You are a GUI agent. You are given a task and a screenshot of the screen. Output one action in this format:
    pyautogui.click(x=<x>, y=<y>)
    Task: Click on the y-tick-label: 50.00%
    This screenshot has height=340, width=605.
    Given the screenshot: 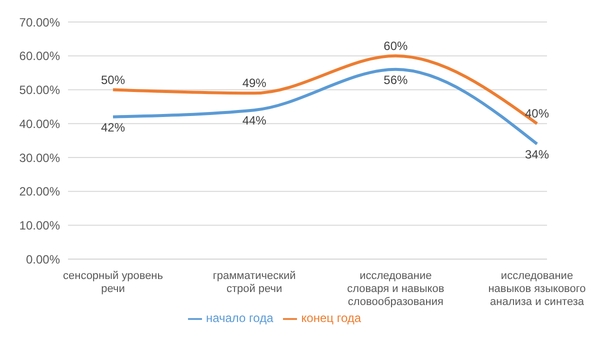 What is the action you would take?
    pyautogui.click(x=39, y=90)
    